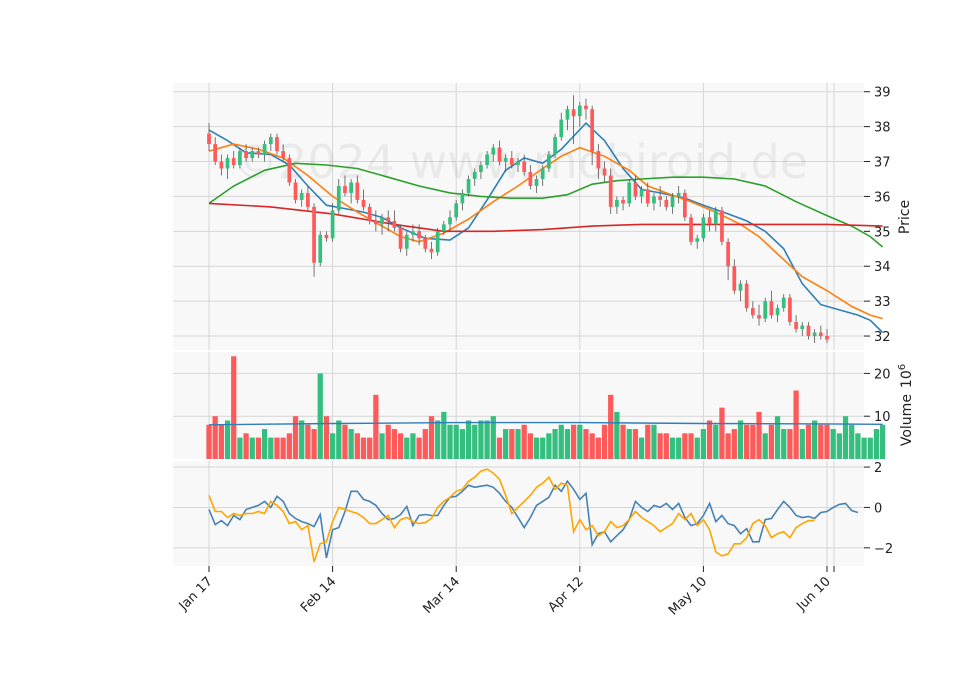  Describe the element at coordinates (511, 515) in the screenshot. I see `oscillator-line` at that location.